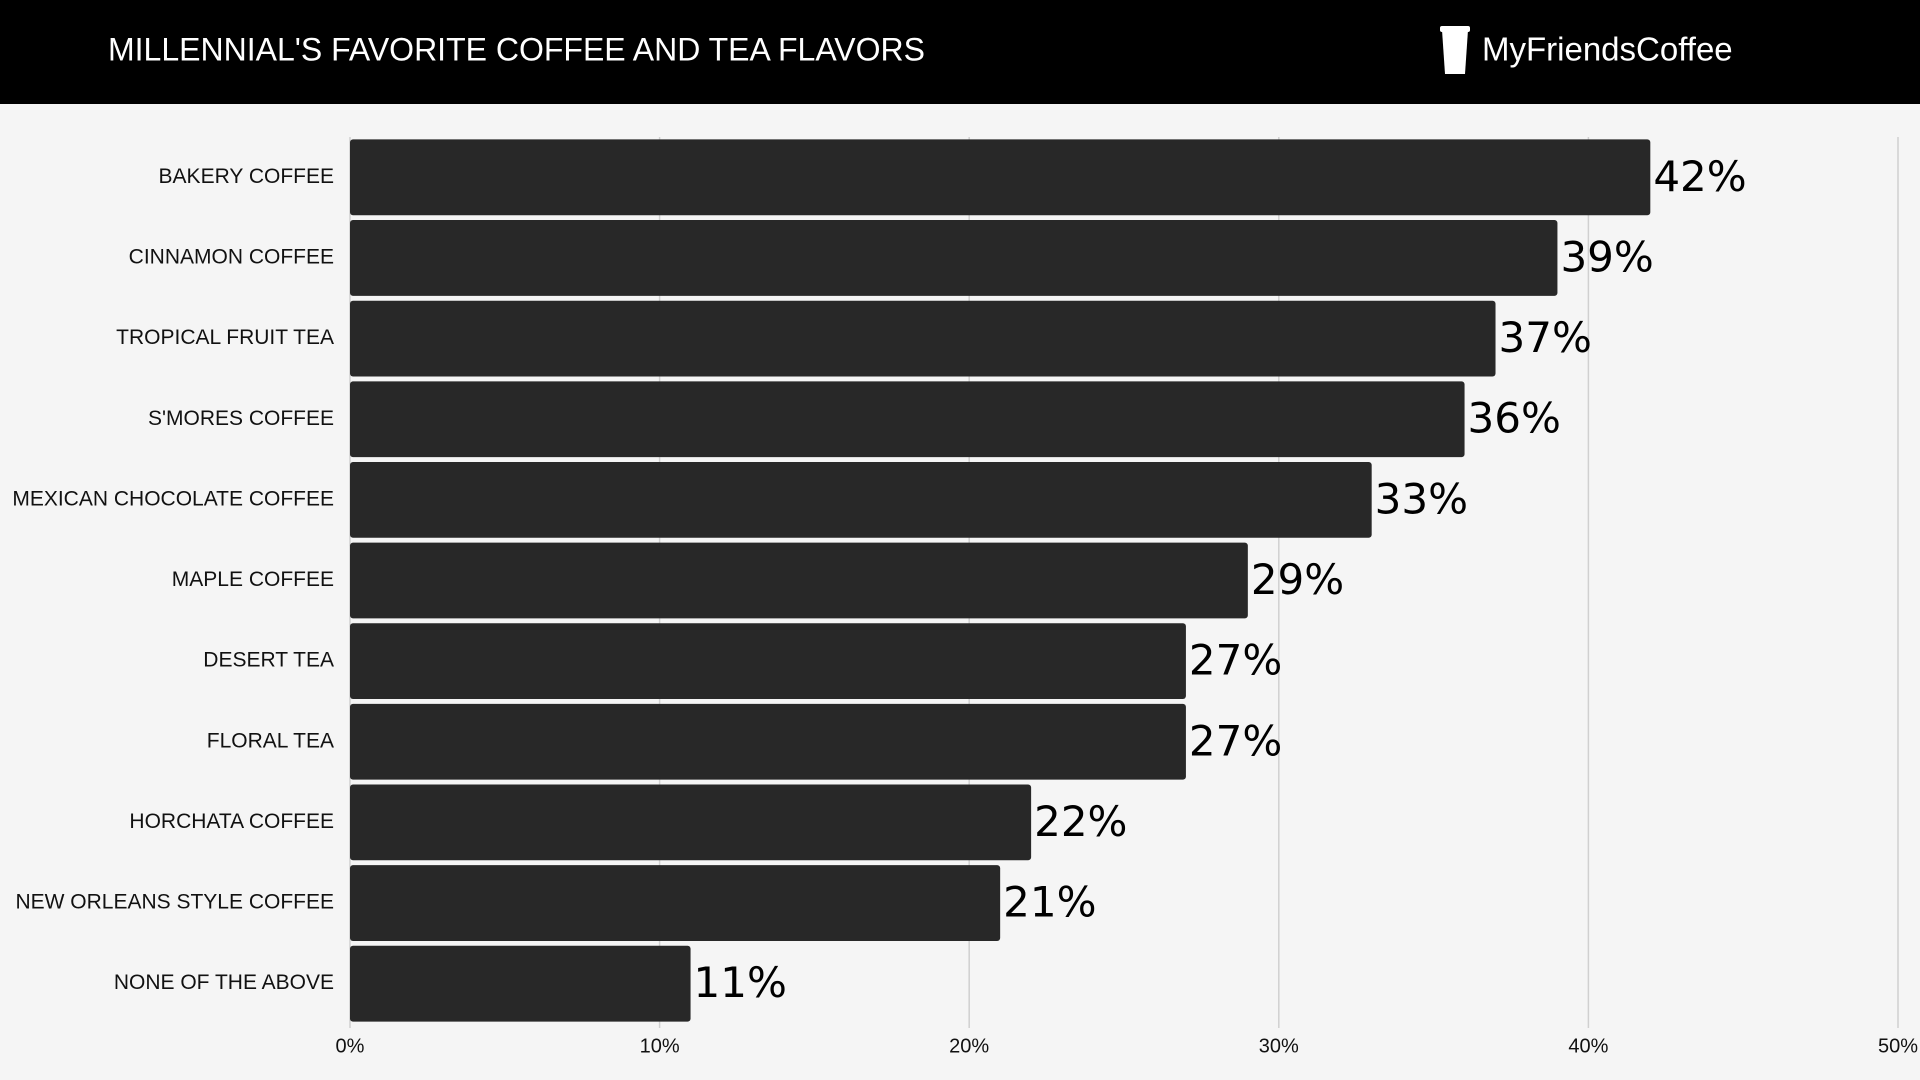 This screenshot has width=1920, height=1080. Describe the element at coordinates (740, 982) in the screenshot. I see `value-label: 11%` at that location.